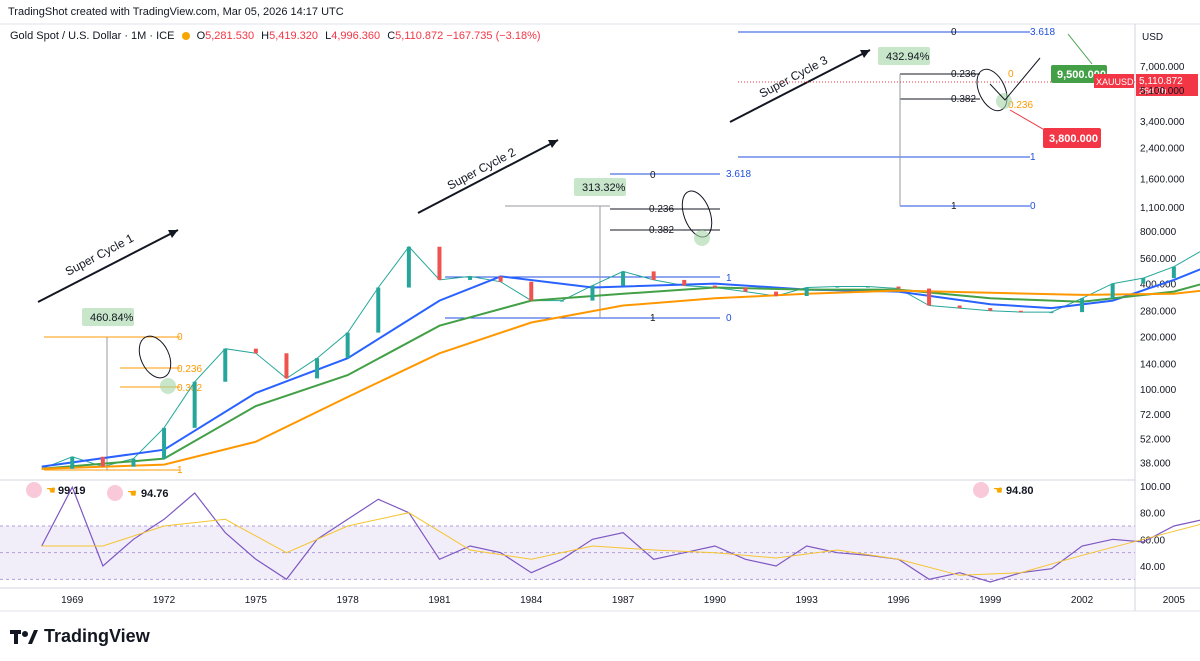 This screenshot has width=1200, height=661. What do you see at coordinates (908, 57) in the screenshot?
I see `gain3-label: 432.94%` at bounding box center [908, 57].